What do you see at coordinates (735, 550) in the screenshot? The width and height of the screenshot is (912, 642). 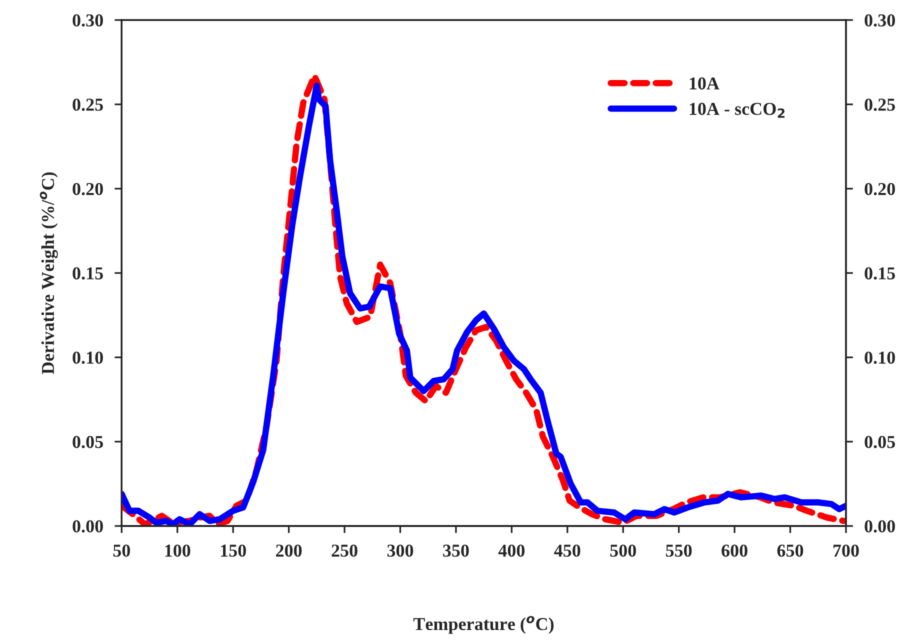 I see `x-tick-label: 600` at bounding box center [735, 550].